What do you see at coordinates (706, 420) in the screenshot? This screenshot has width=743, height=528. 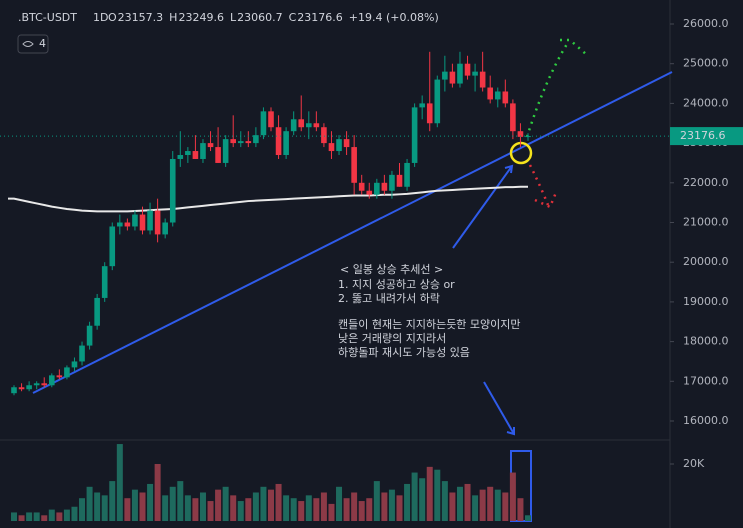 I see `y-tick-label: 16000.0` at bounding box center [706, 420].